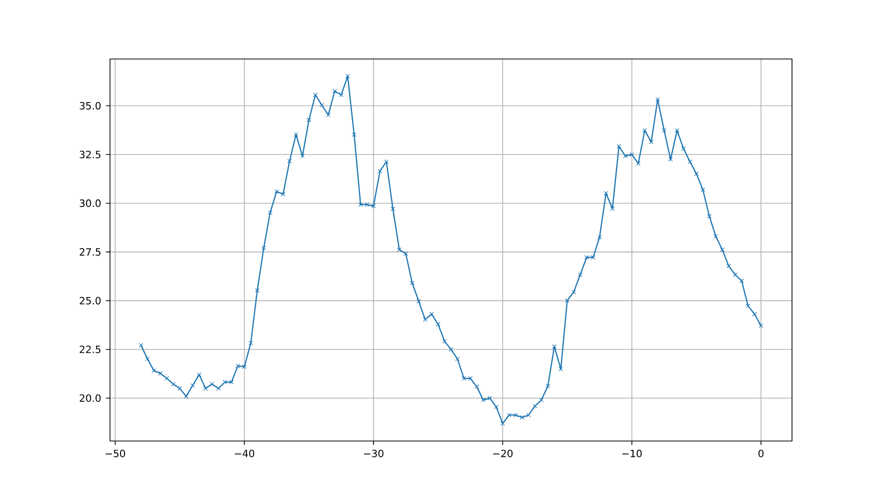  Describe the element at coordinates (90, 203) in the screenshot. I see `y-tick-label: 30.0` at that location.